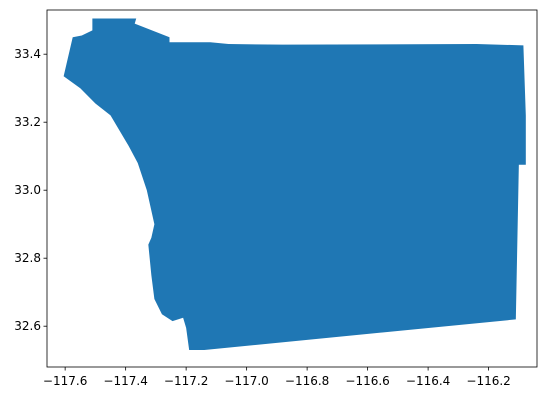  Describe the element at coordinates (428, 381) in the screenshot. I see `x-tick-label: −116.4` at that location.